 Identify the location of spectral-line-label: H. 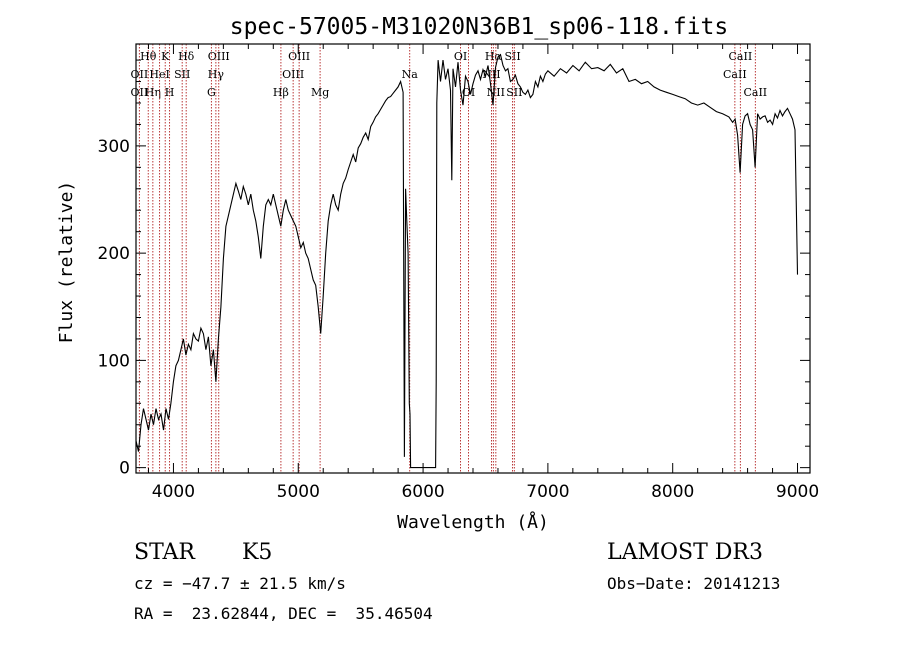
(170, 92).